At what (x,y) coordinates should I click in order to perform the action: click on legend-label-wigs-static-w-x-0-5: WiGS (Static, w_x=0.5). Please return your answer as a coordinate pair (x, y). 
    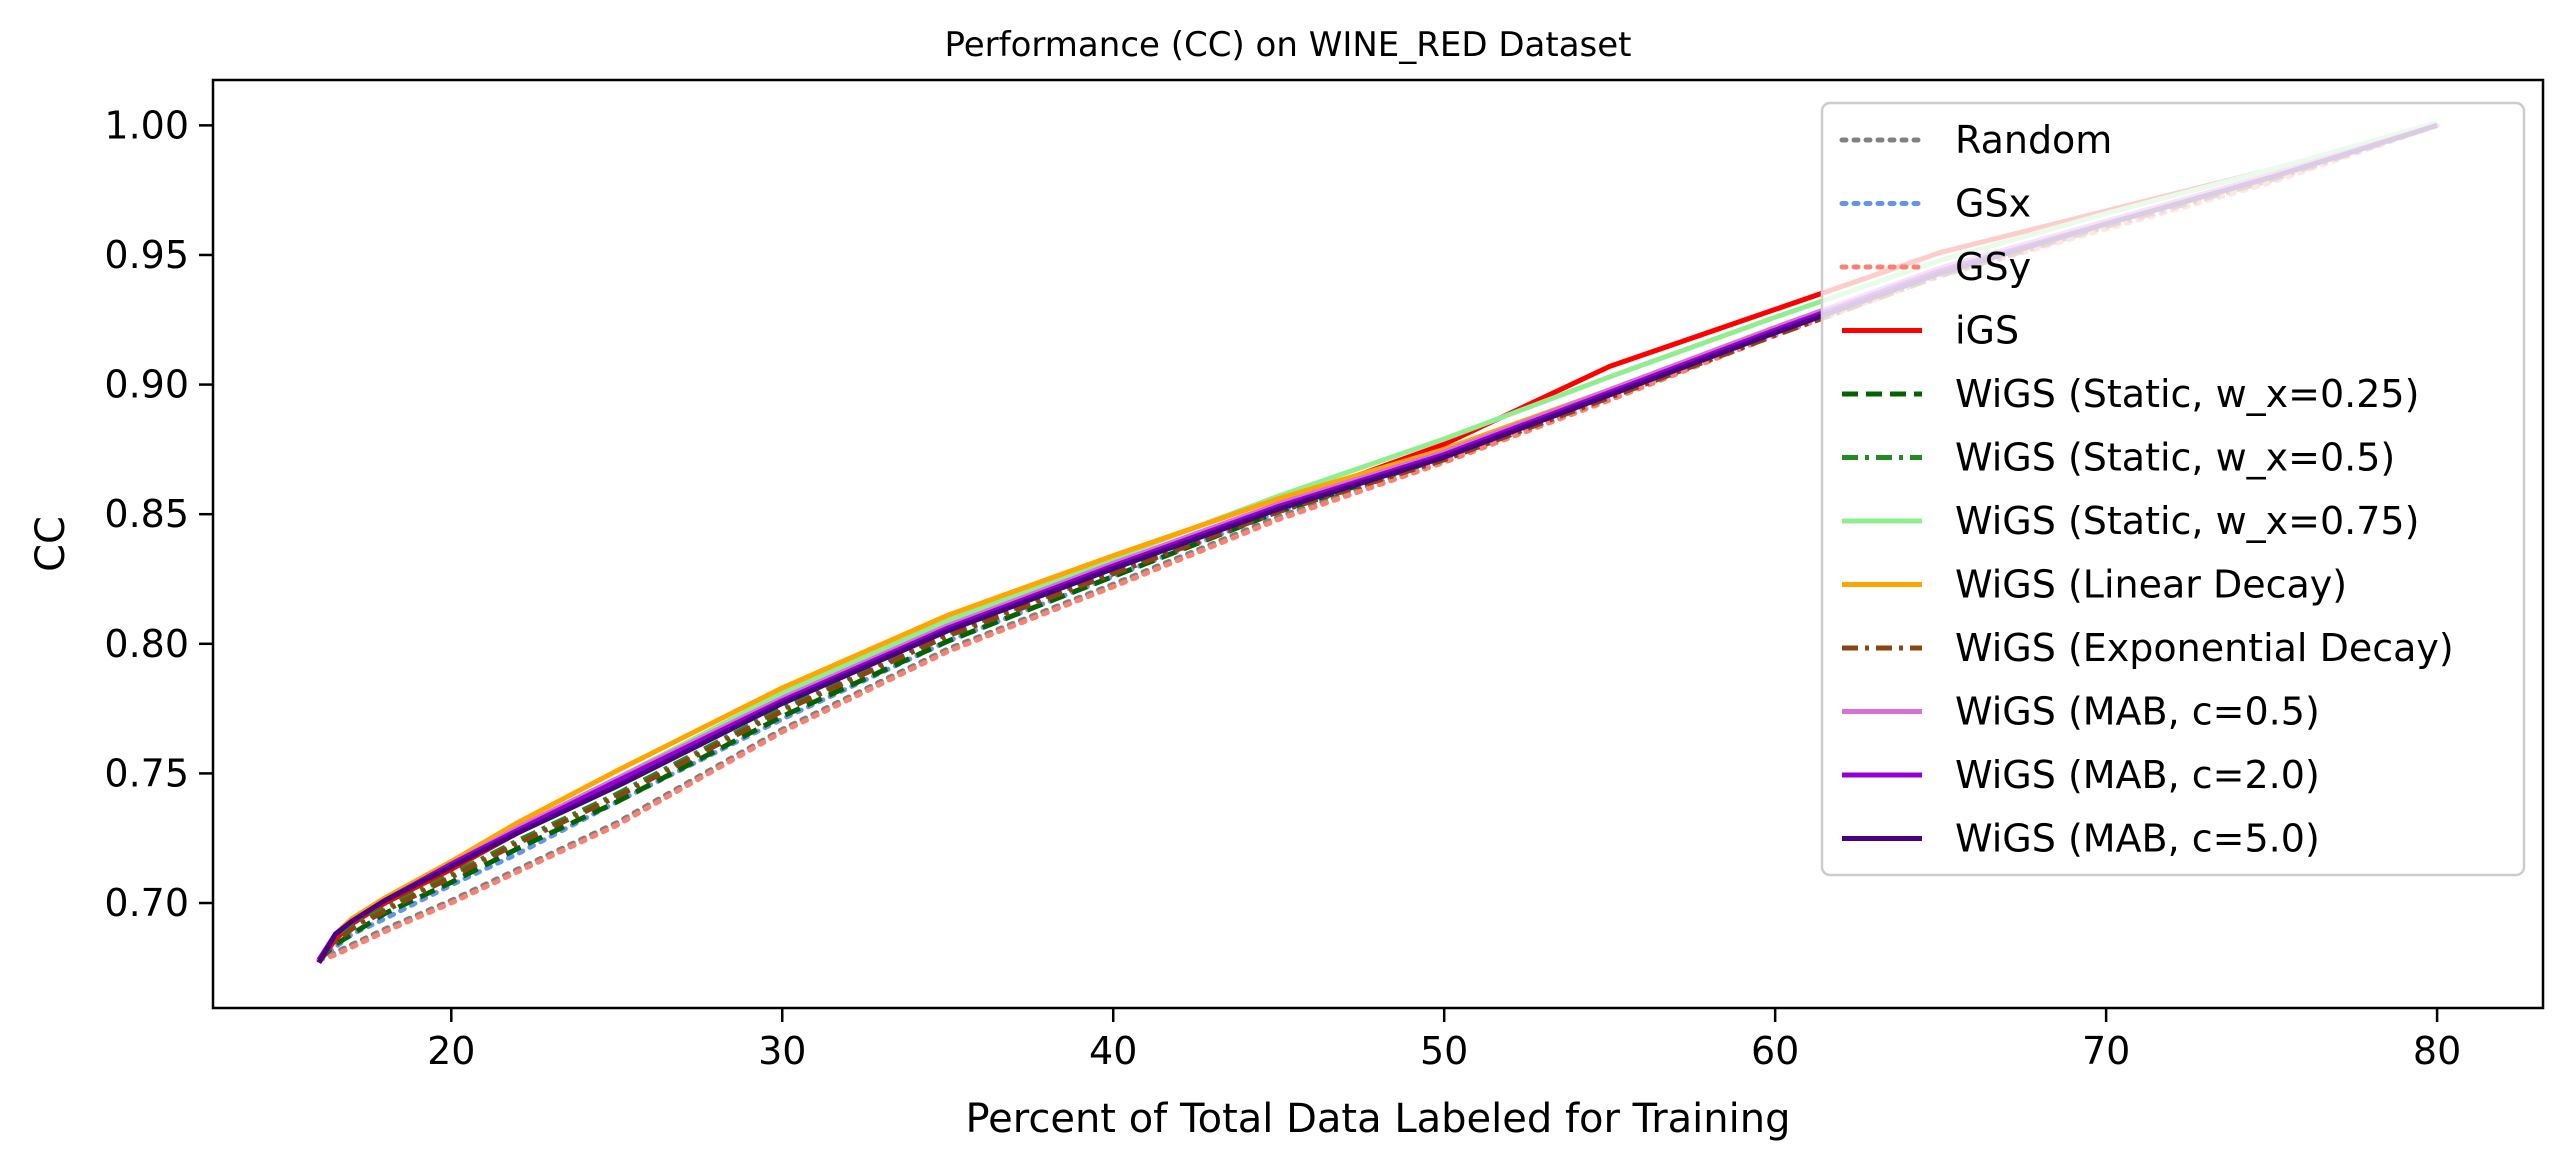
    Looking at the image, I should click on (2175, 458).